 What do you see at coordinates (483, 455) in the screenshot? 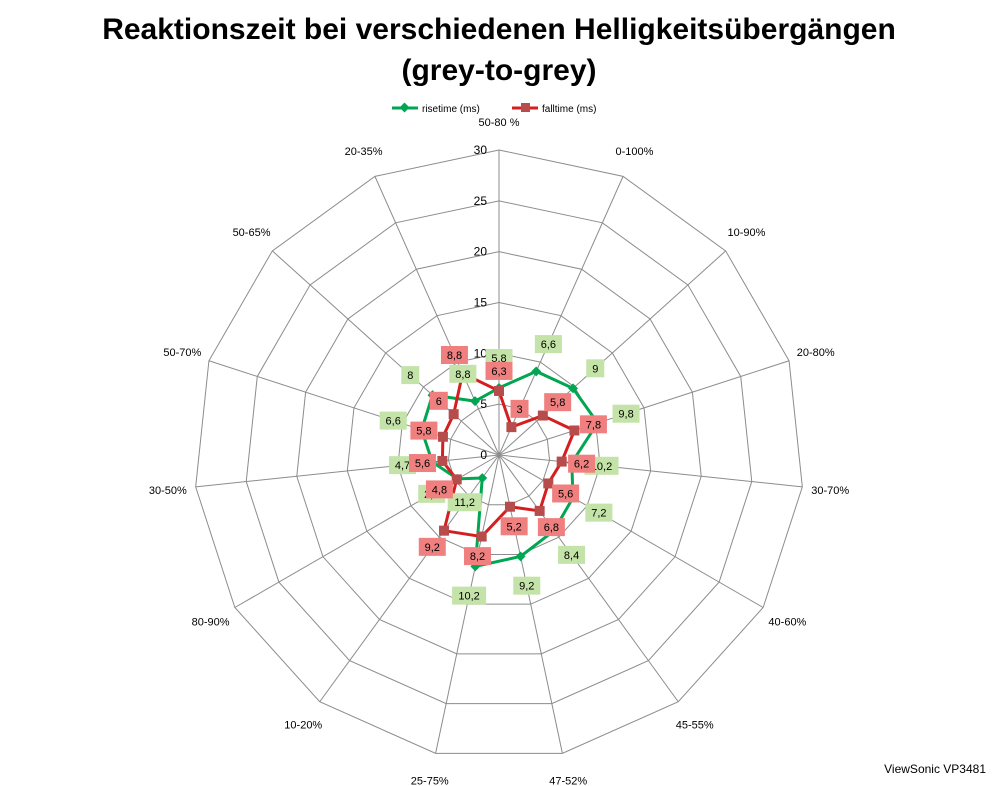
I see `tick-label: 0` at bounding box center [483, 455].